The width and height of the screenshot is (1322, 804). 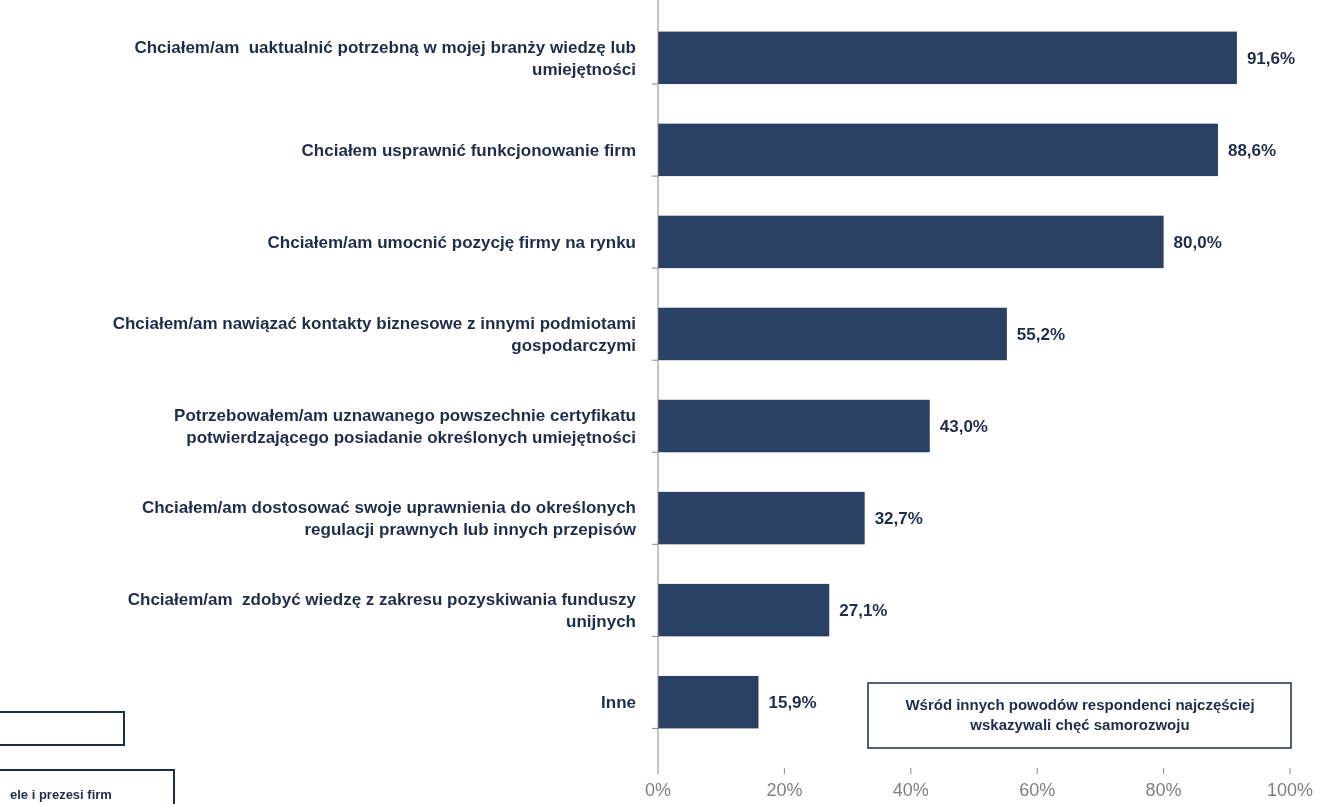 What do you see at coordinates (451, 242) in the screenshot?
I see `y-tick-label: Chciałem/am umocnić pozycję firmy na rynku` at bounding box center [451, 242].